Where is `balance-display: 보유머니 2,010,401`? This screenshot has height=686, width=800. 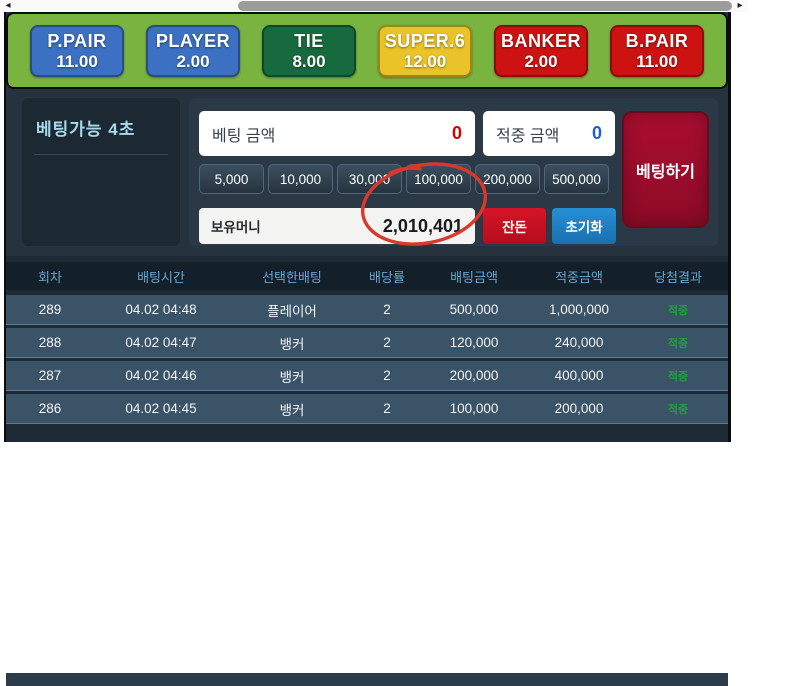
balance-display: 보유머니 2,010,401 is located at coordinates (337, 226).